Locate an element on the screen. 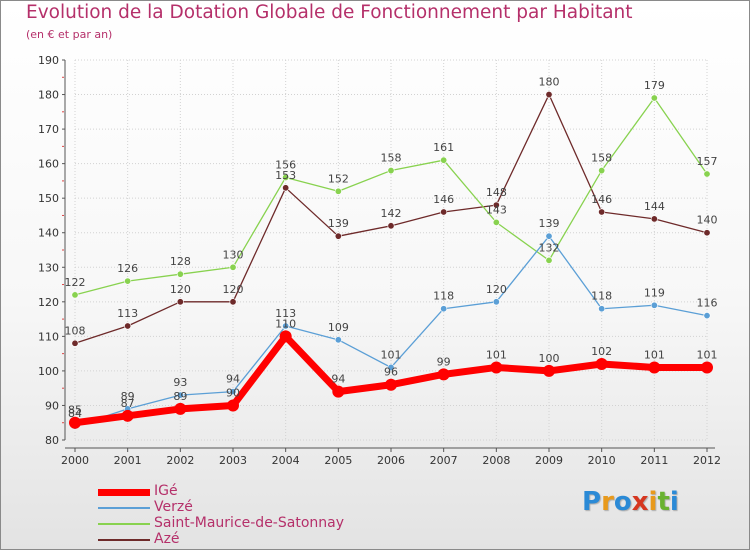 The height and width of the screenshot is (550, 750). data-label: 89 is located at coordinates (180, 396).